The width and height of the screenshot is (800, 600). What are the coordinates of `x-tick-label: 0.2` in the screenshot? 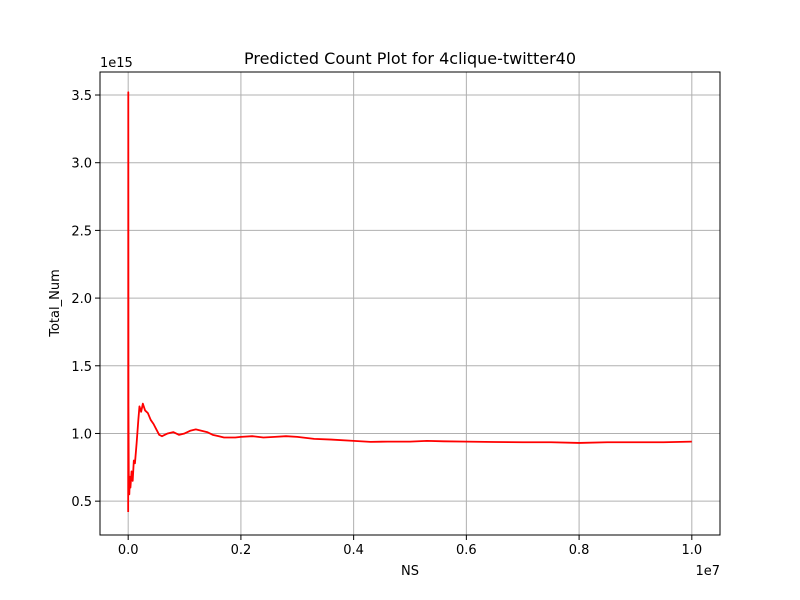 It's located at (241, 550).